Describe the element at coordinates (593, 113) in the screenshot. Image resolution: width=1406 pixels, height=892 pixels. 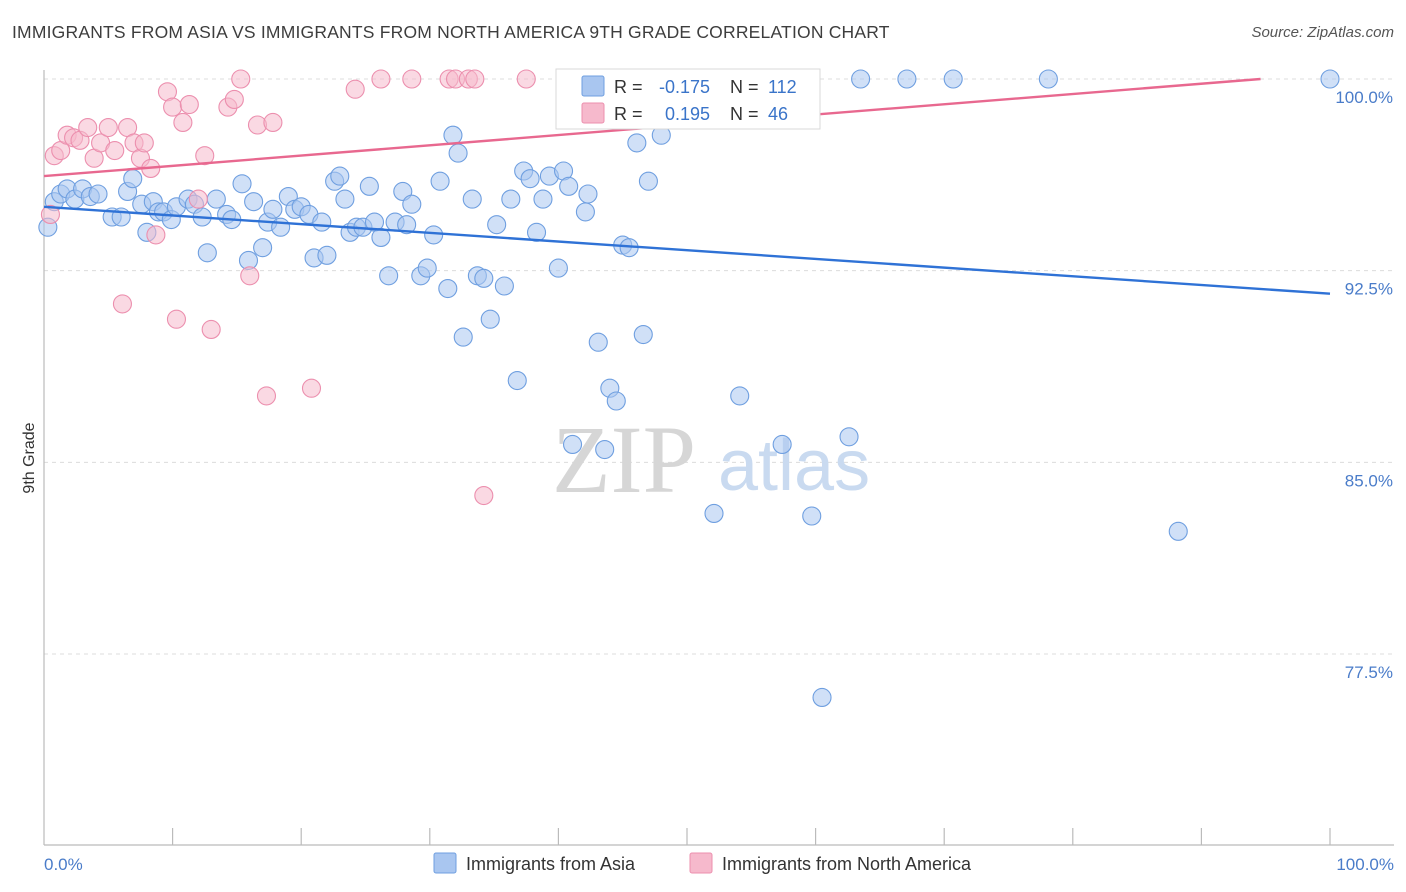
I see `stats-swatch-north-america` at that location.